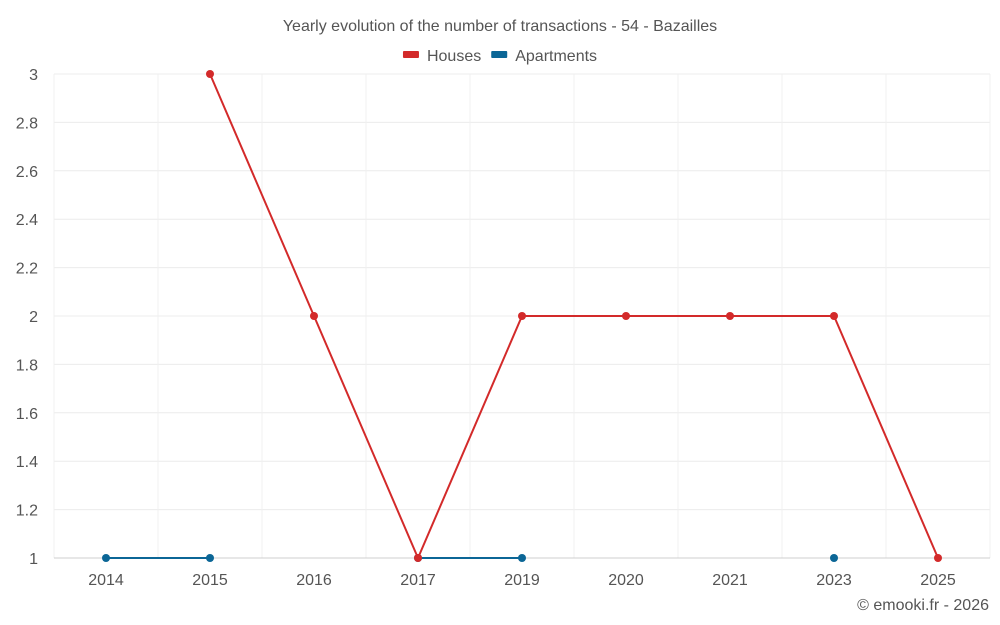 The image size is (1000, 625). Describe the element at coordinates (27, 269) in the screenshot. I see `y-tick-label: 2.2` at that location.